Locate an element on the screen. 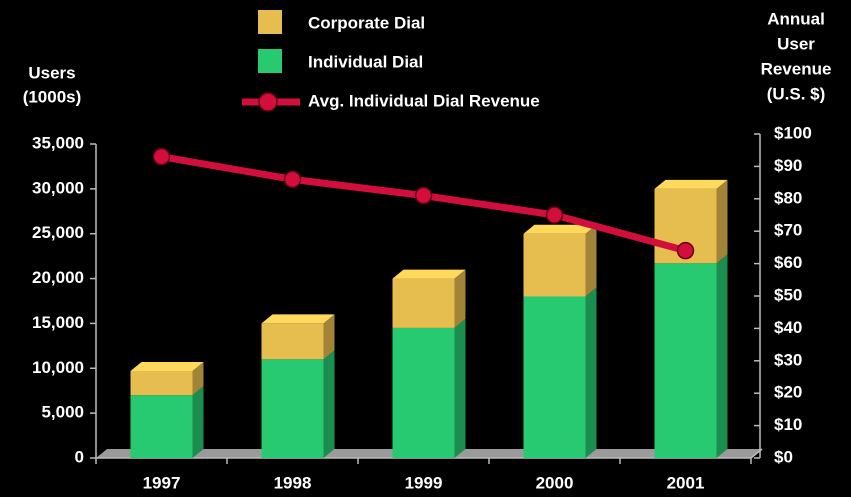 The height and width of the screenshot is (497, 851). y-tick-label: 15,000 is located at coordinates (58, 322).